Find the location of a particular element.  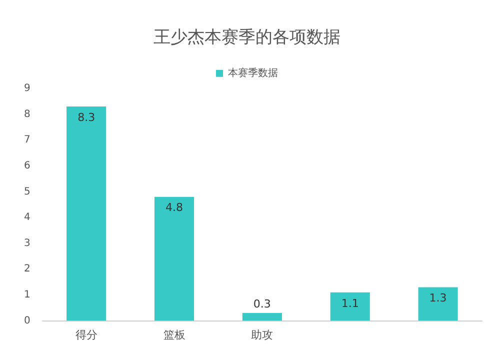

y-tick-label: 5 is located at coordinates (27, 192).